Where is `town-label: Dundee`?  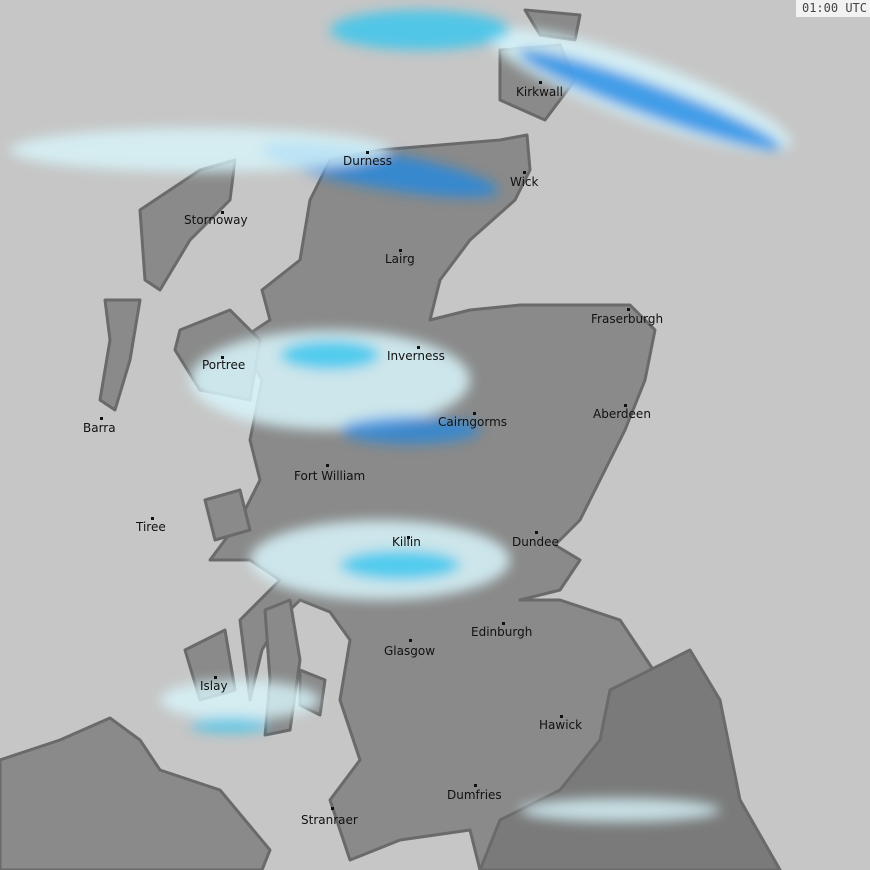
town-label: Dundee is located at coordinates (535, 542).